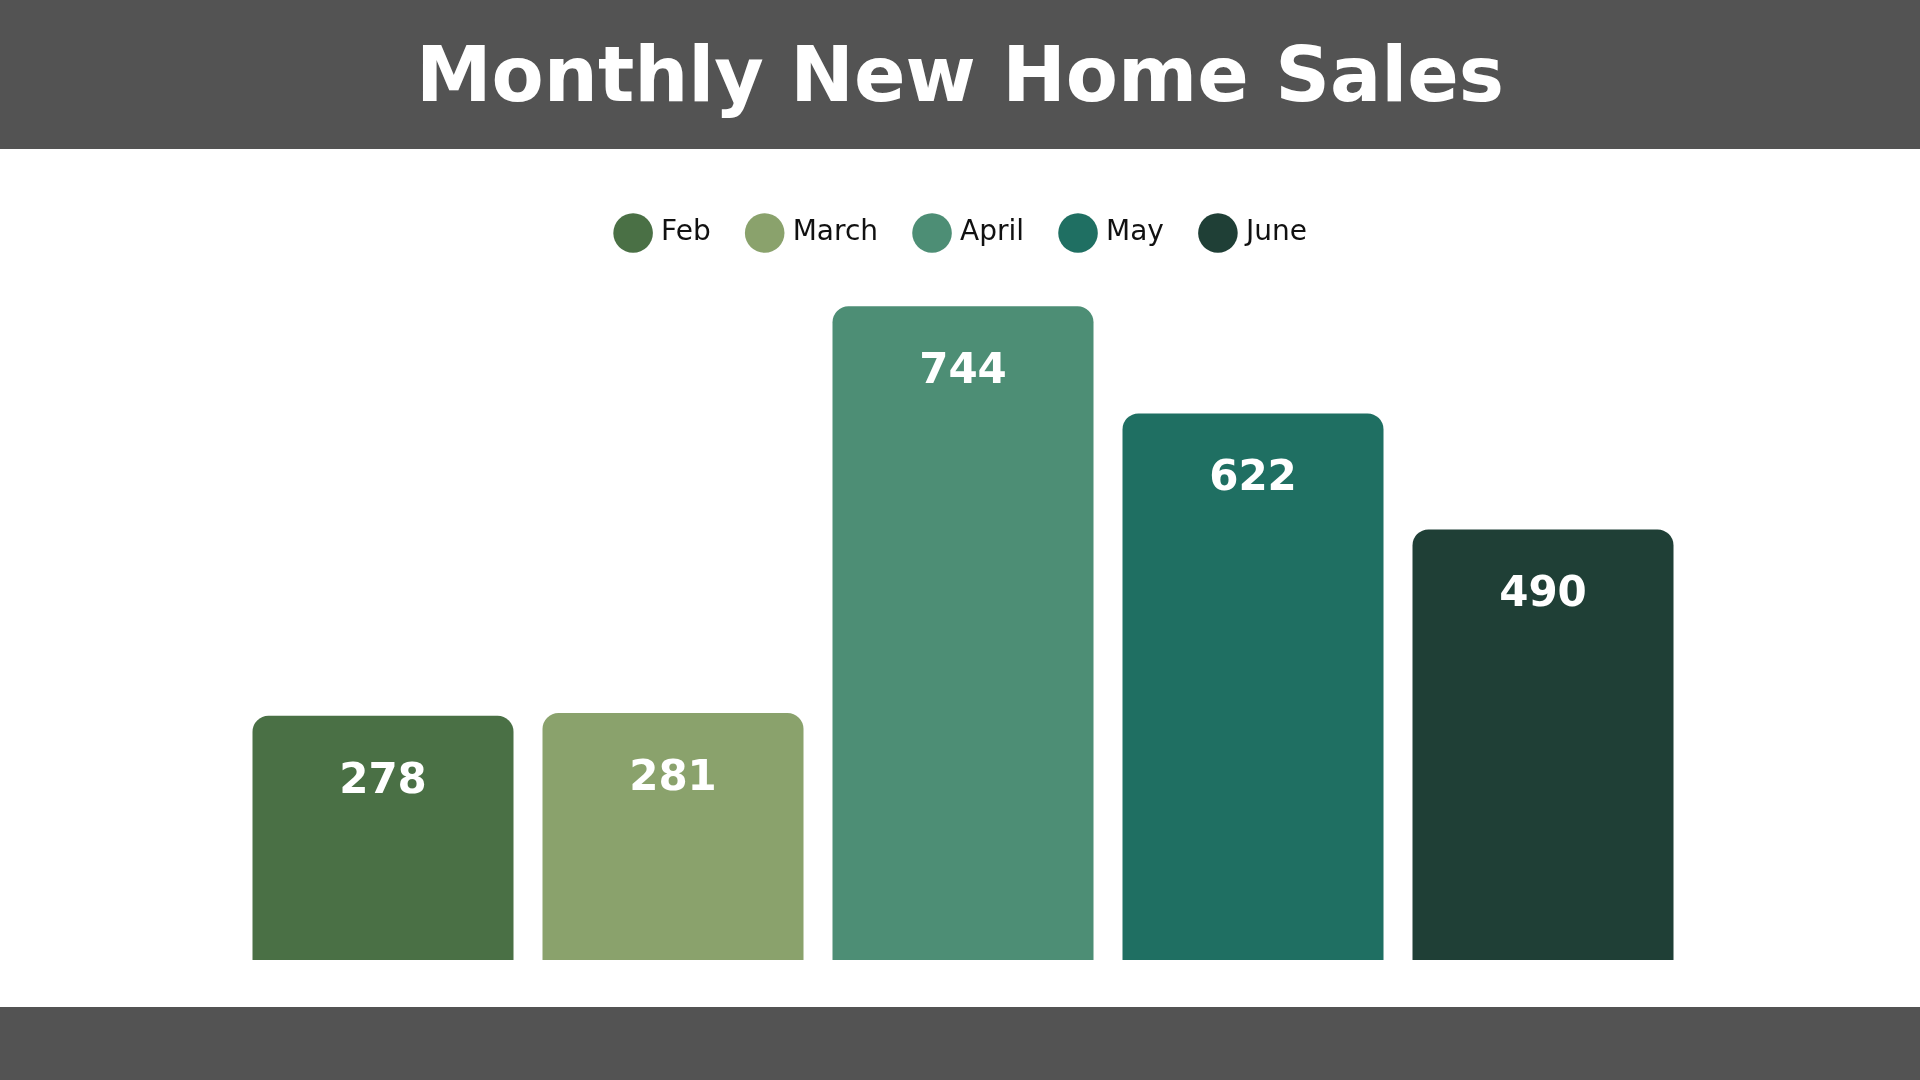 The width and height of the screenshot is (1920, 1080). I want to click on data-label: 278, so click(383, 778).